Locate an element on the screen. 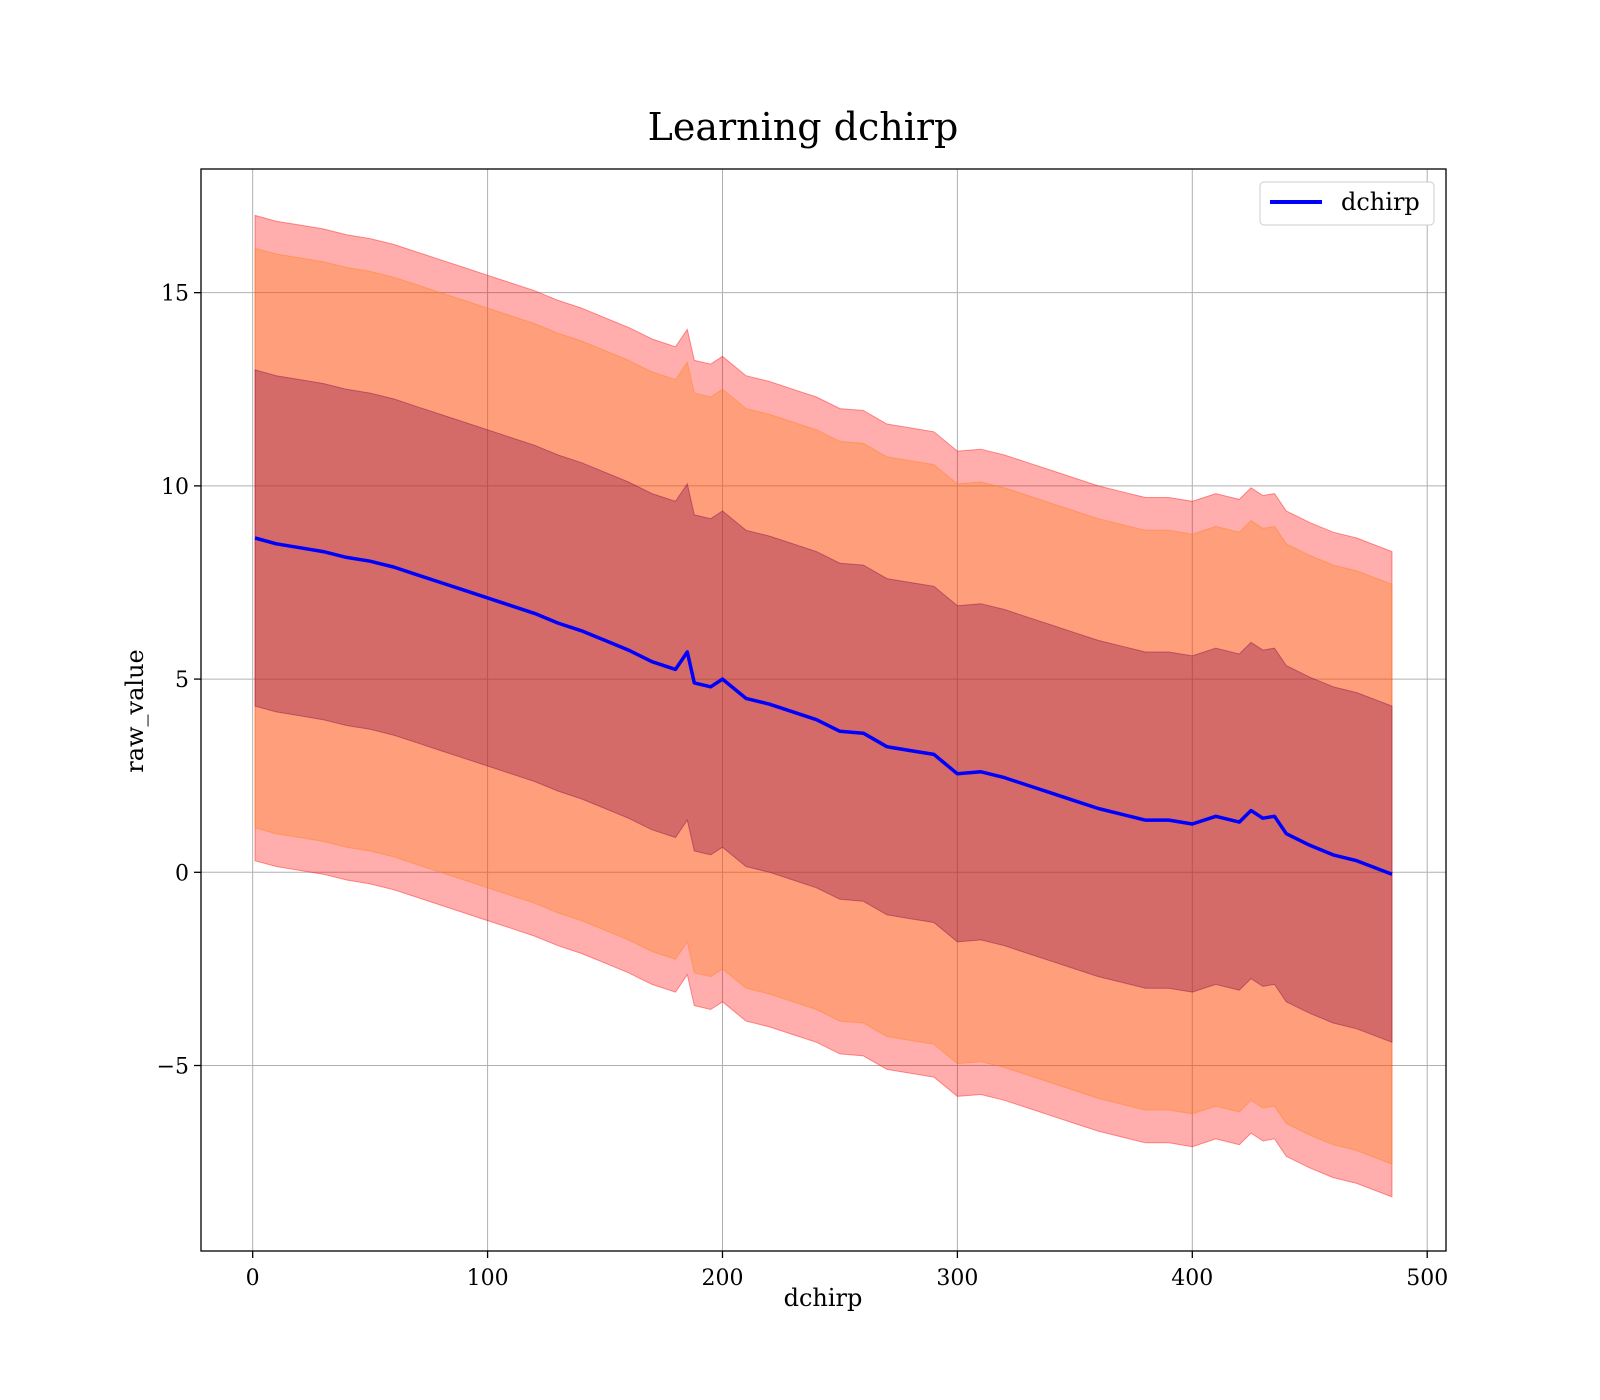 The width and height of the screenshot is (1600, 1400). legend-label-dchirp: dchirp is located at coordinates (1380, 202).